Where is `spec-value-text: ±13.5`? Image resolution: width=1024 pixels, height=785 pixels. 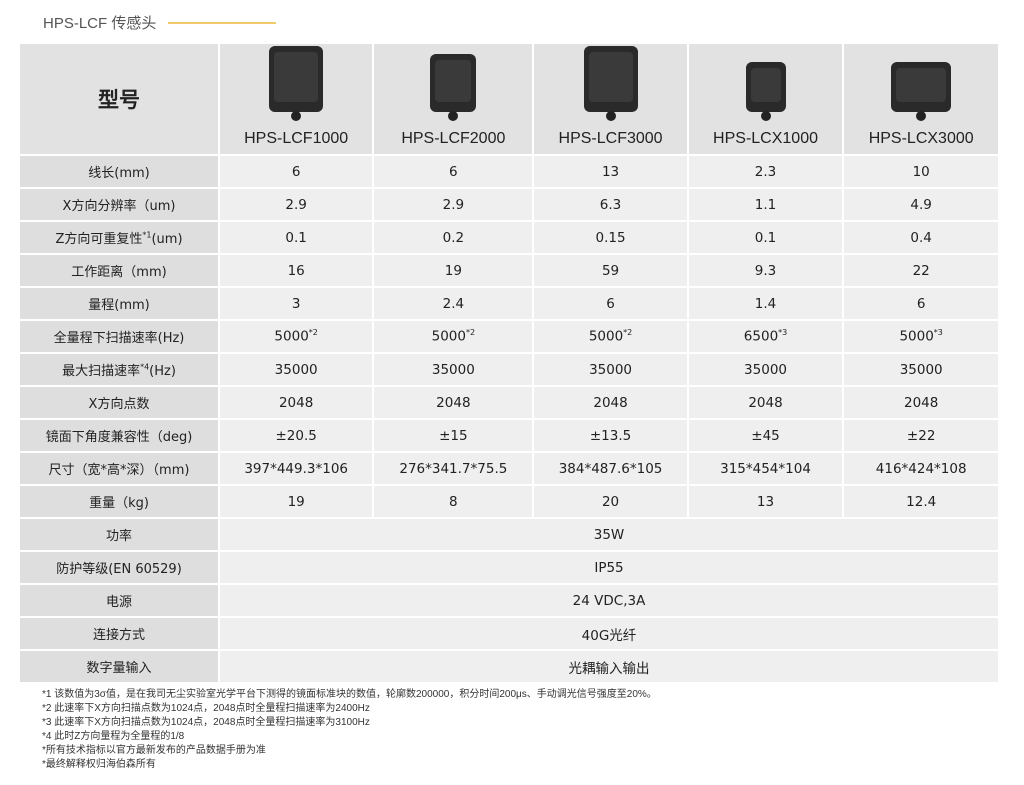 spec-value-text: ±13.5 is located at coordinates (610, 435).